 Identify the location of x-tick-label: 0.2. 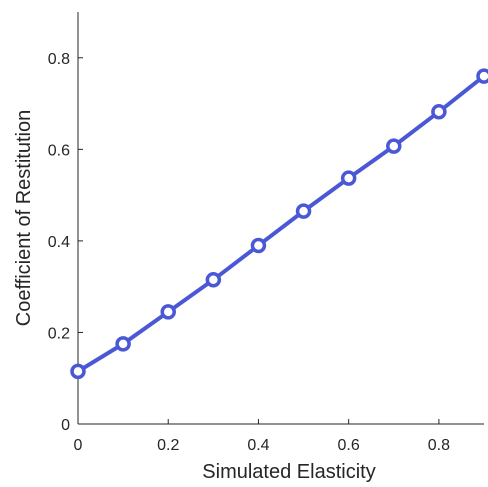
(168, 445).